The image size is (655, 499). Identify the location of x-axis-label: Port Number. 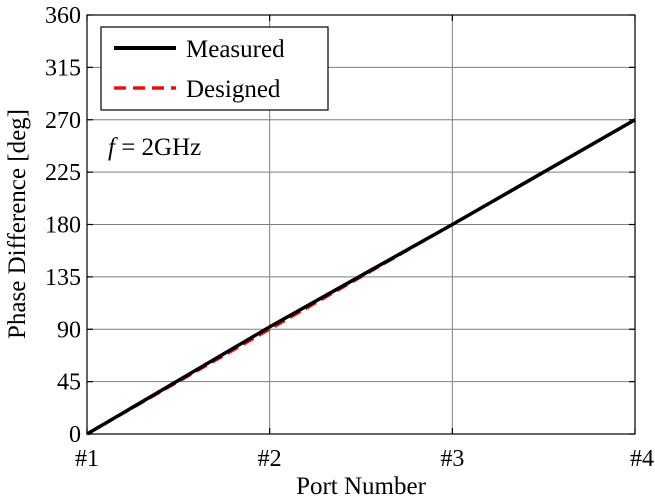
(361, 486).